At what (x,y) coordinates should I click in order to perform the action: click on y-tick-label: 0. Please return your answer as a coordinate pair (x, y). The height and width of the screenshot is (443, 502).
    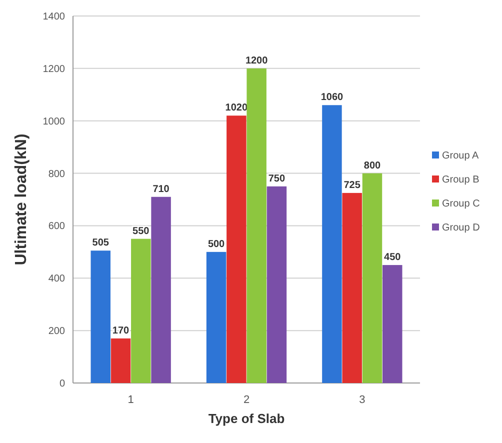
    Looking at the image, I should click on (62, 384).